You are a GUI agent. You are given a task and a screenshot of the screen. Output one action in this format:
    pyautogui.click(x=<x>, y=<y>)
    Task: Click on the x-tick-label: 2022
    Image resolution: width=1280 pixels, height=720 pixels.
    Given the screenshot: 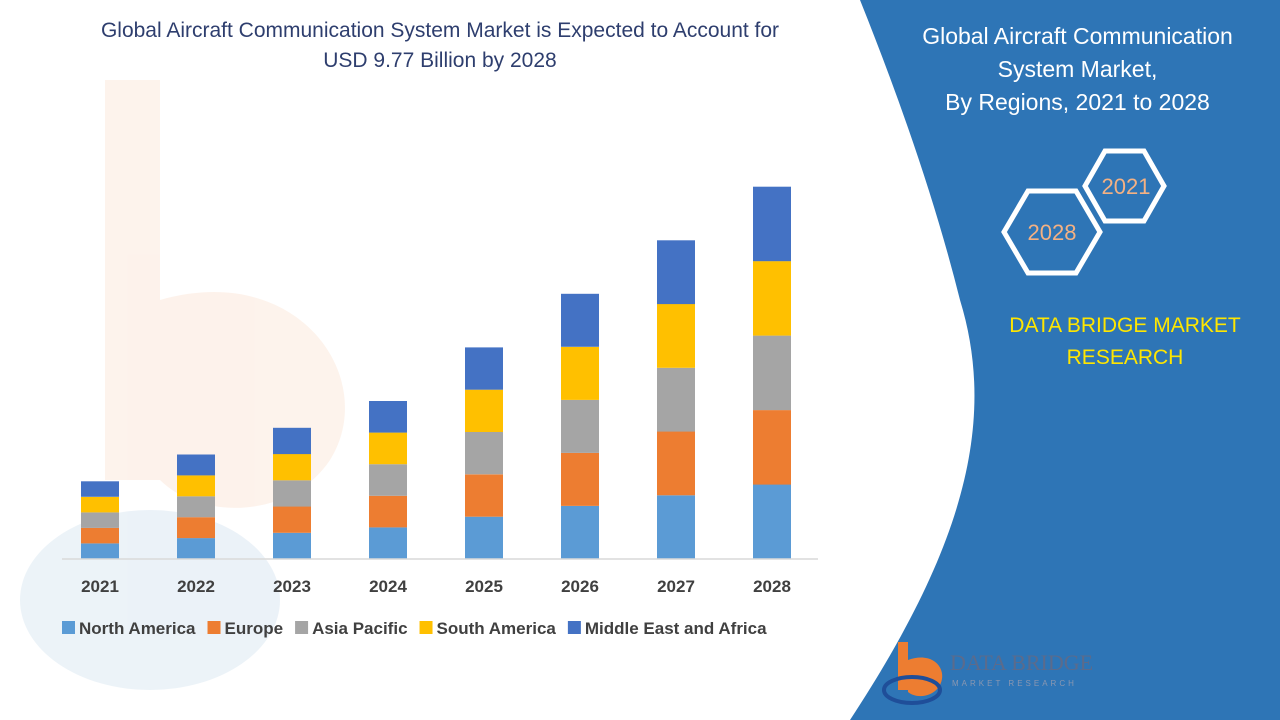 What is the action you would take?
    pyautogui.click(x=196, y=586)
    